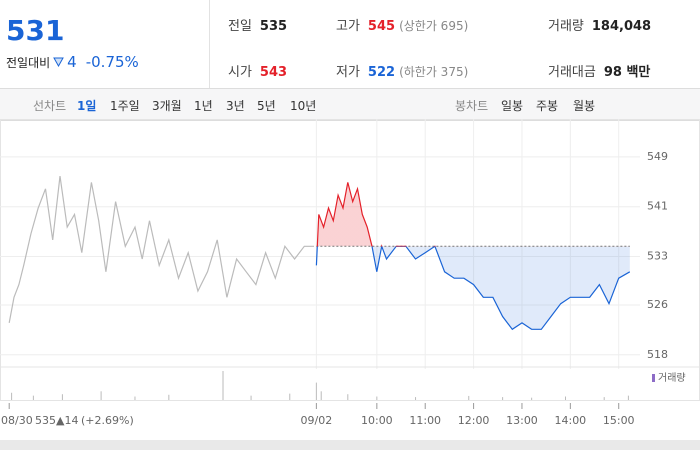 This screenshot has width=700, height=450. What do you see at coordinates (350, 445) in the screenshot?
I see `footer-bar` at bounding box center [350, 445].